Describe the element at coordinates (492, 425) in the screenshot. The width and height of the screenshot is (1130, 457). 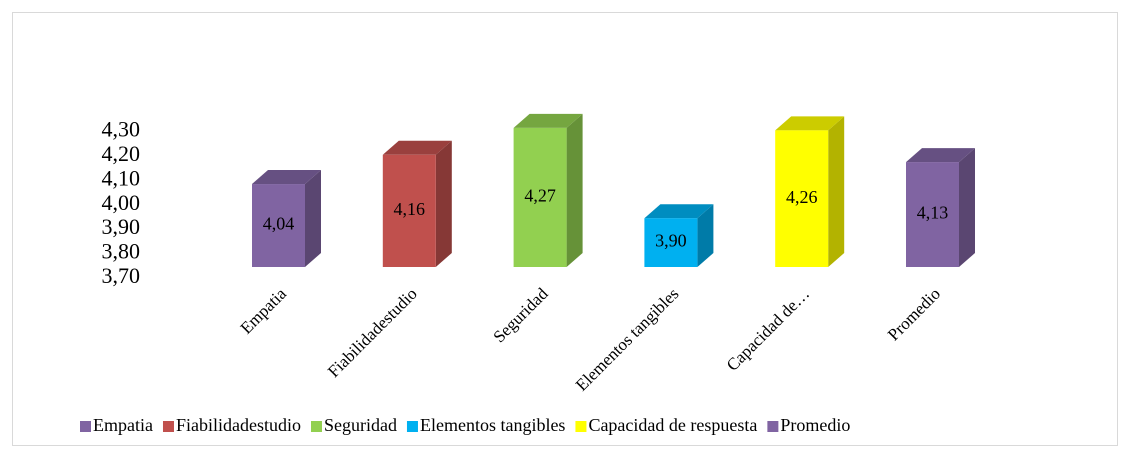
I see `legend-label: Elementos tangibles` at that location.